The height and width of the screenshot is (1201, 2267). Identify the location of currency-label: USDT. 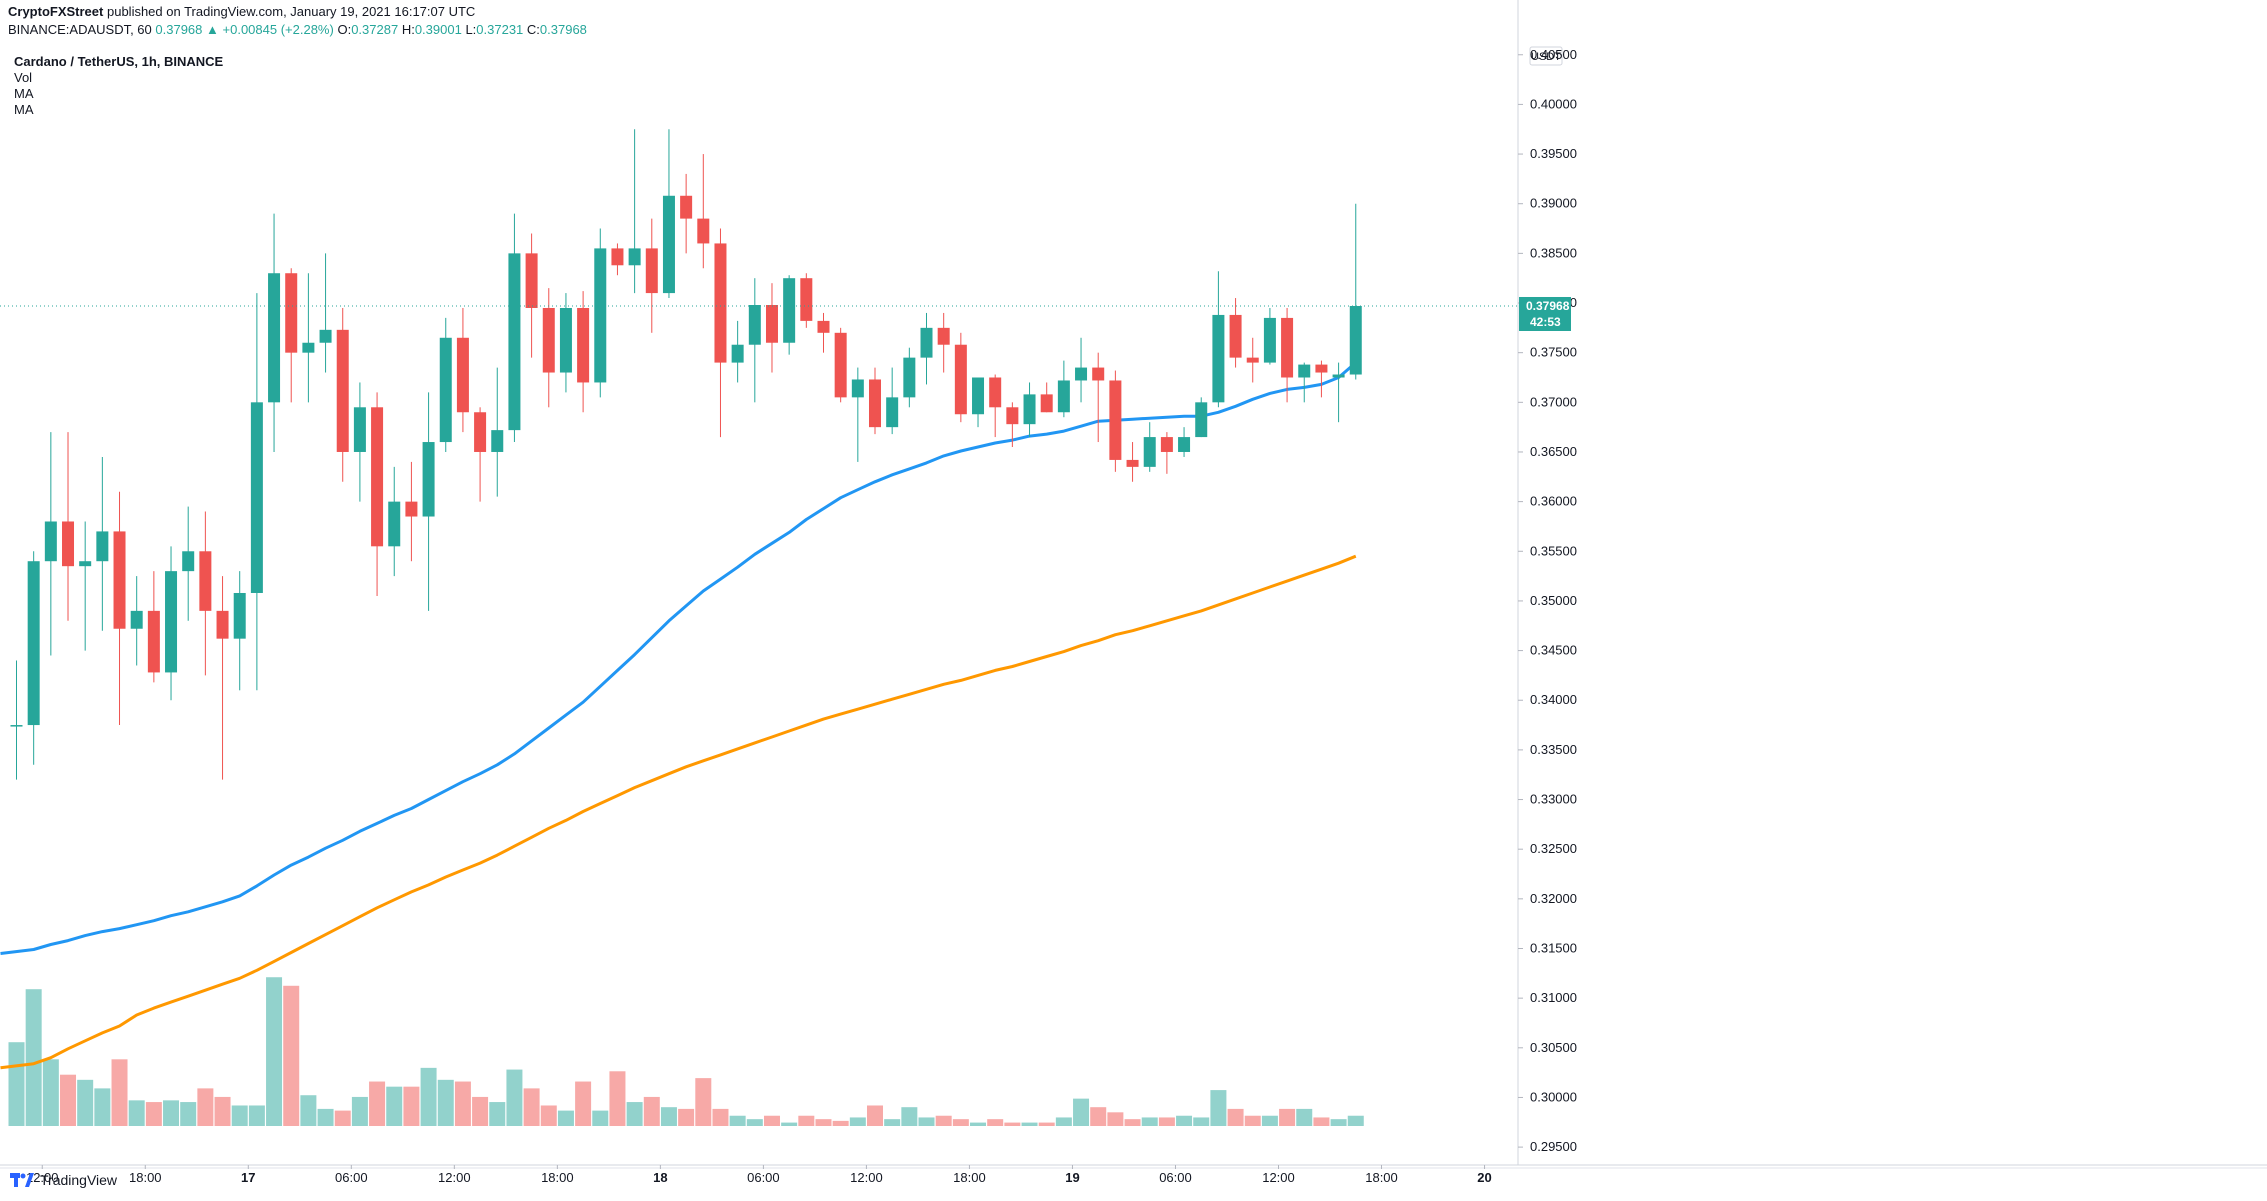
(1546, 57).